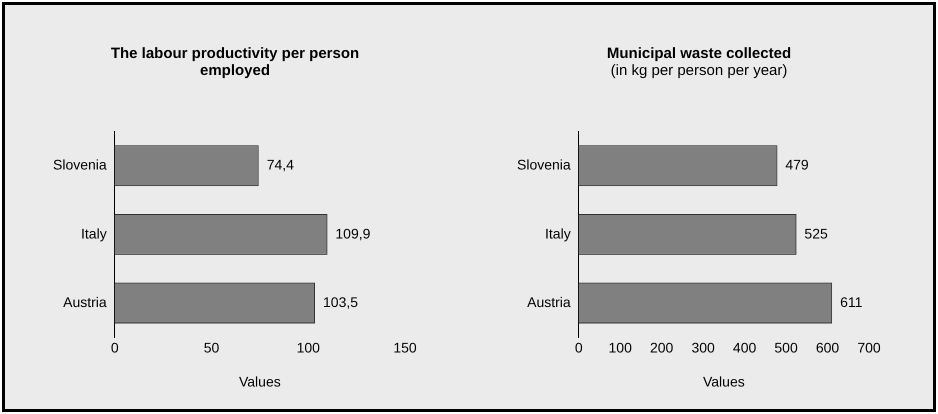 The image size is (938, 414). I want to click on chart-title: The labour productivity per person employed, so click(235, 62).